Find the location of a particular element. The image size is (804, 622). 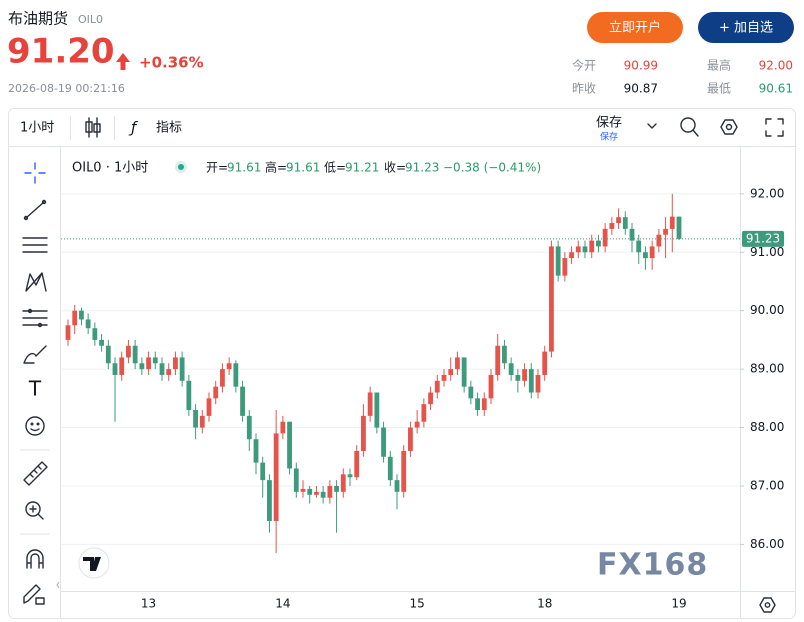

status-dot is located at coordinates (181, 167).